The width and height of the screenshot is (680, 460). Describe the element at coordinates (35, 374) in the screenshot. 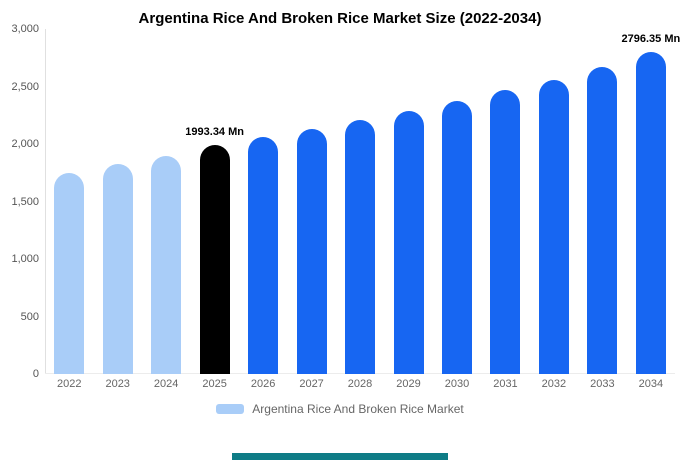

I see `y-tick-label: 0` at that location.